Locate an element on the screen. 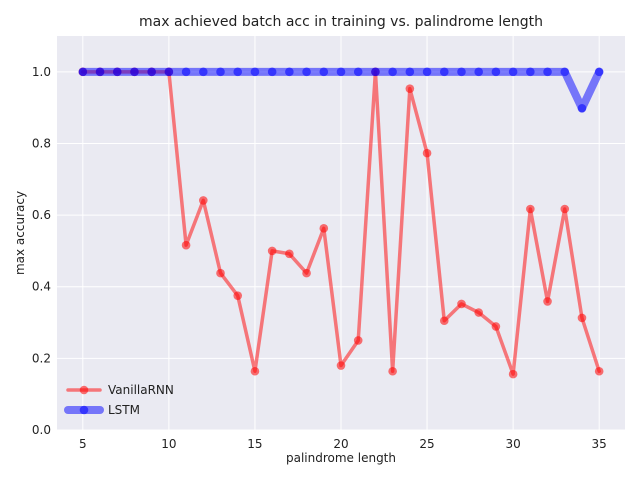 The image size is (640, 480). x-tick-label: 25 is located at coordinates (426, 444).